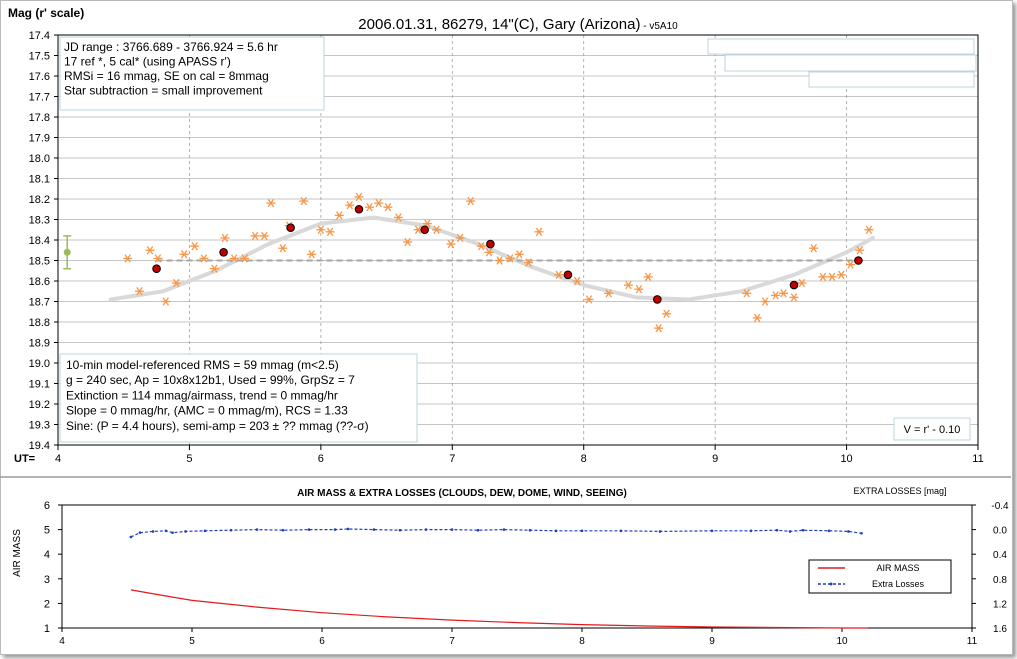 This screenshot has height=659, width=1017. Describe the element at coordinates (39, 364) in the screenshot. I see `y-tick-label: 19.0` at that location.